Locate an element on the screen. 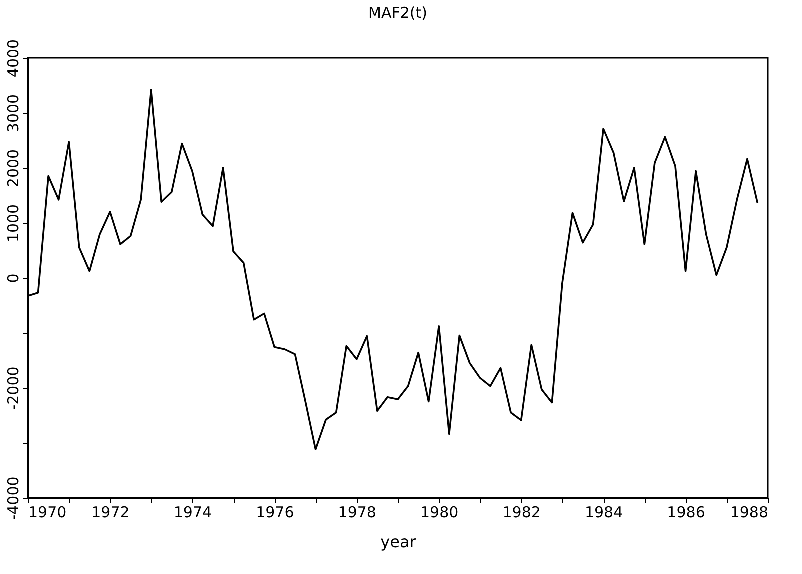 The height and width of the screenshot is (574, 802). x-tick-label: 1986 is located at coordinates (686, 513).